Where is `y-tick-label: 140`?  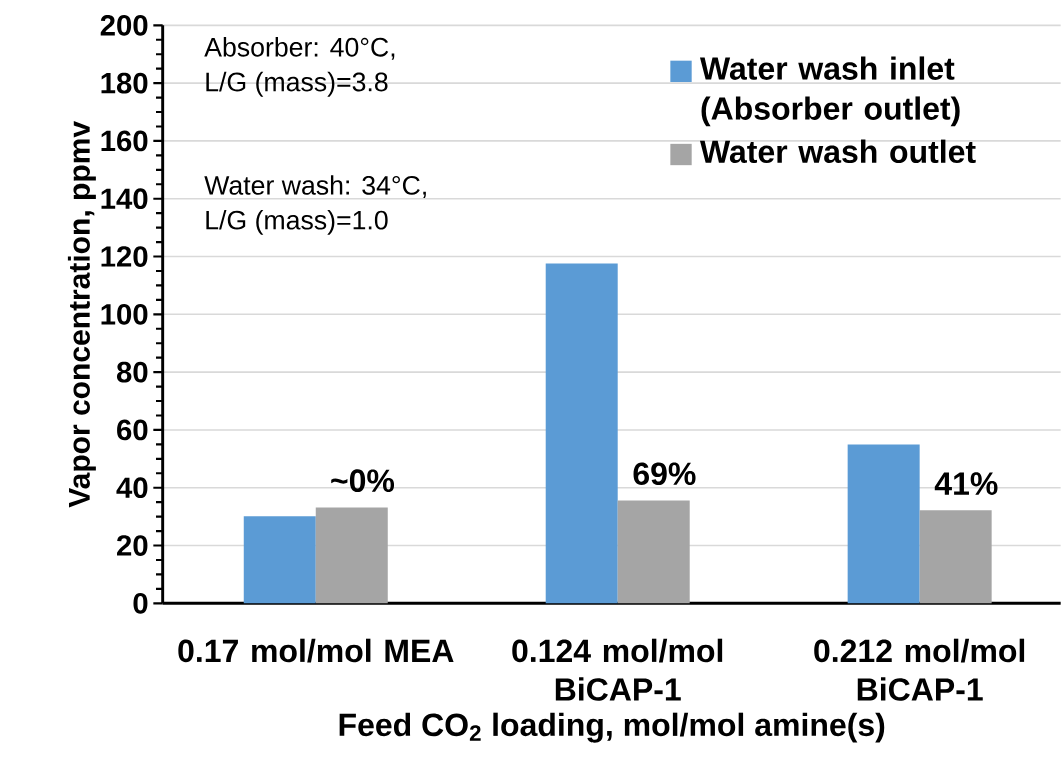
y-tick-label: 140 is located at coordinates (124, 199).